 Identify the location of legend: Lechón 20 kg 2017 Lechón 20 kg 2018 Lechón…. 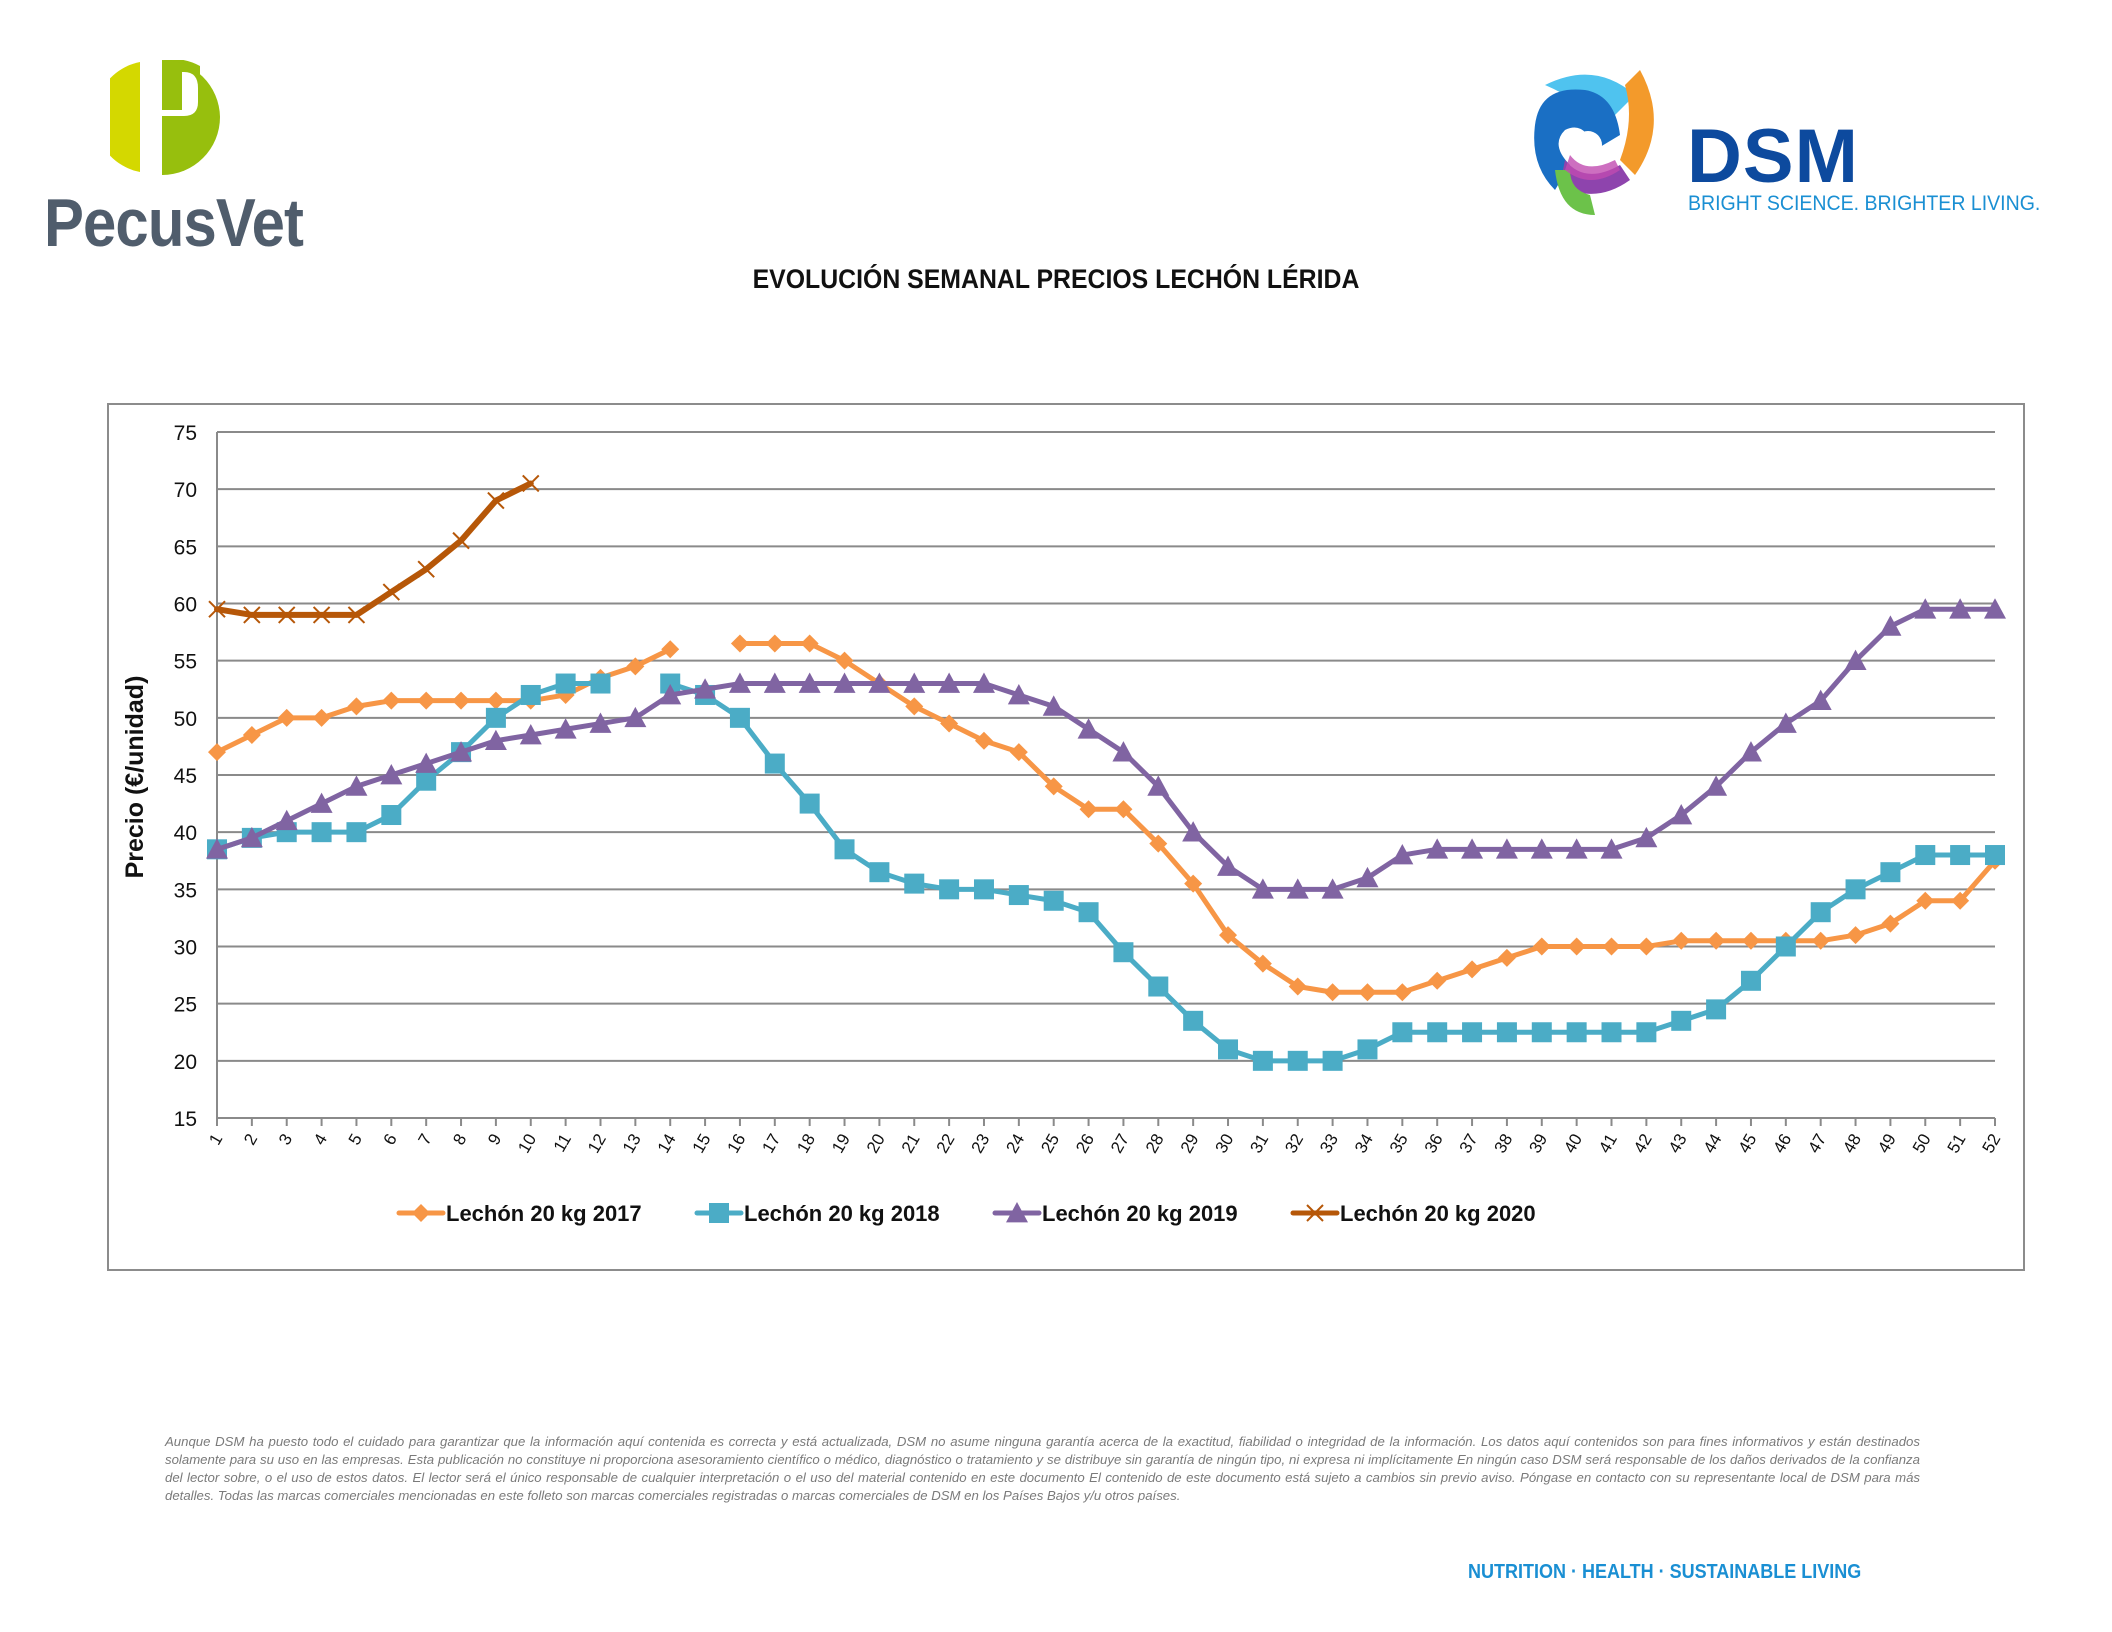
(966, 1213).